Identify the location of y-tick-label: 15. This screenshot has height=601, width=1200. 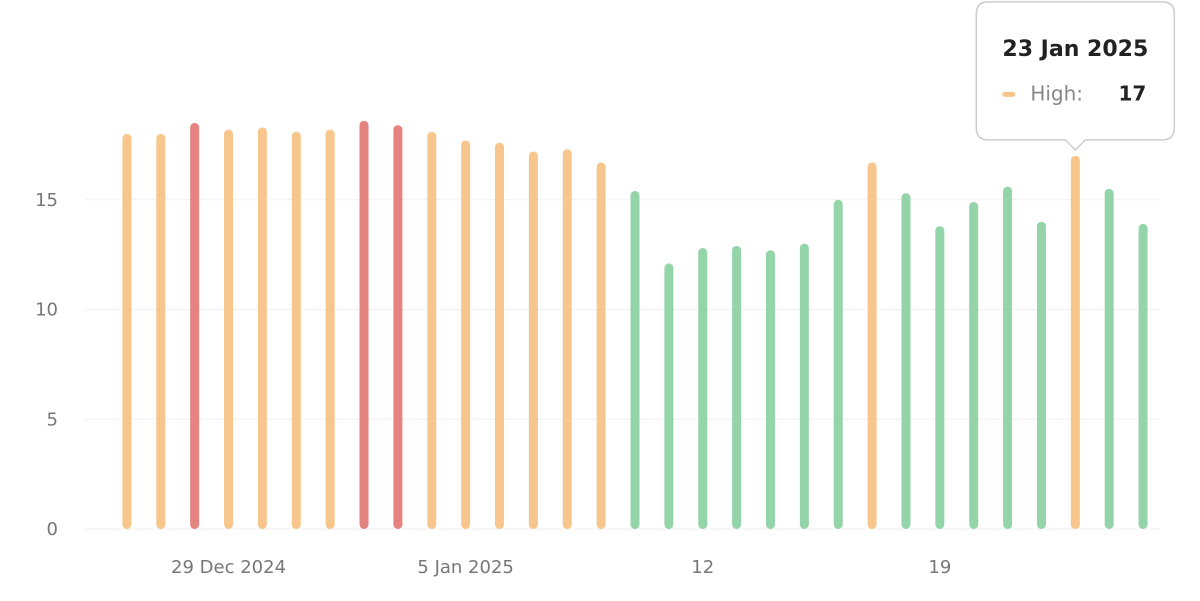
(46, 200).